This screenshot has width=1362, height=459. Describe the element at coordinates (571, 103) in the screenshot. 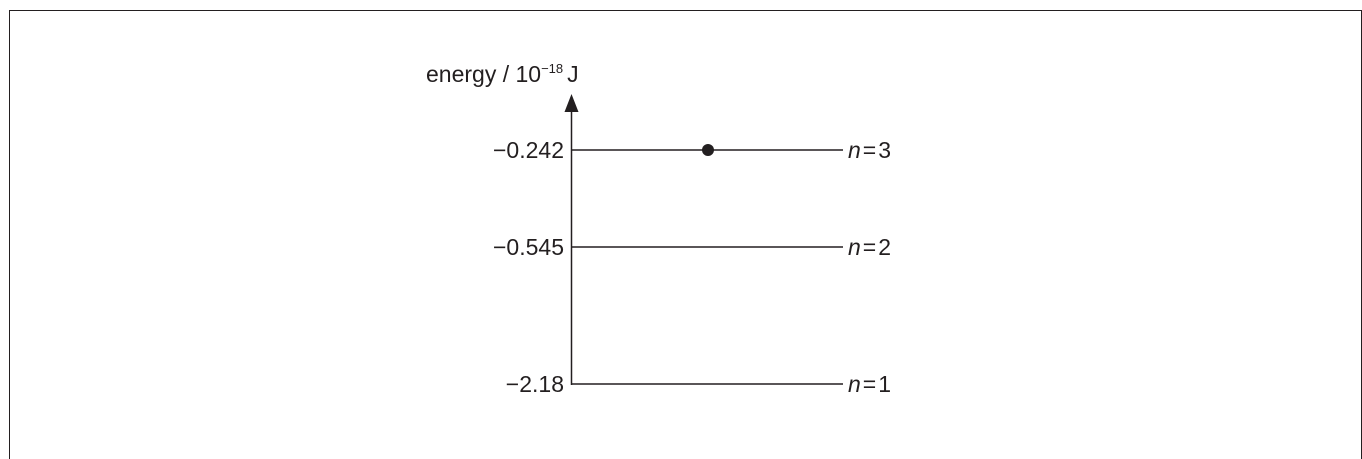

I see `axis-arrowhead` at that location.